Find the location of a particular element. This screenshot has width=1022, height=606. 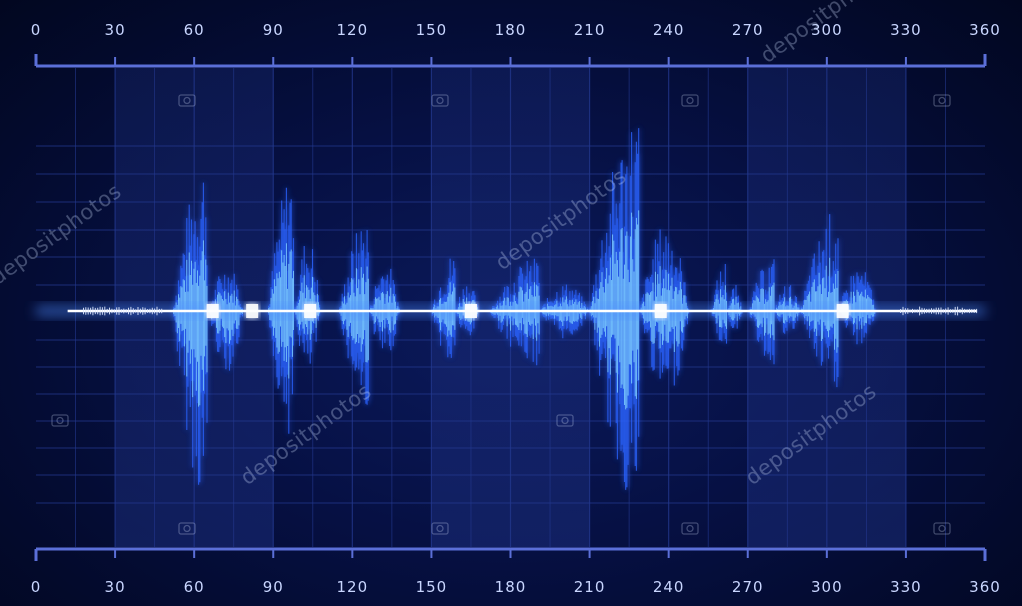

top-scale: 0 30 60 90 120 150 180 210 240 270 300 330 360 is located at coordinates (516, 44).